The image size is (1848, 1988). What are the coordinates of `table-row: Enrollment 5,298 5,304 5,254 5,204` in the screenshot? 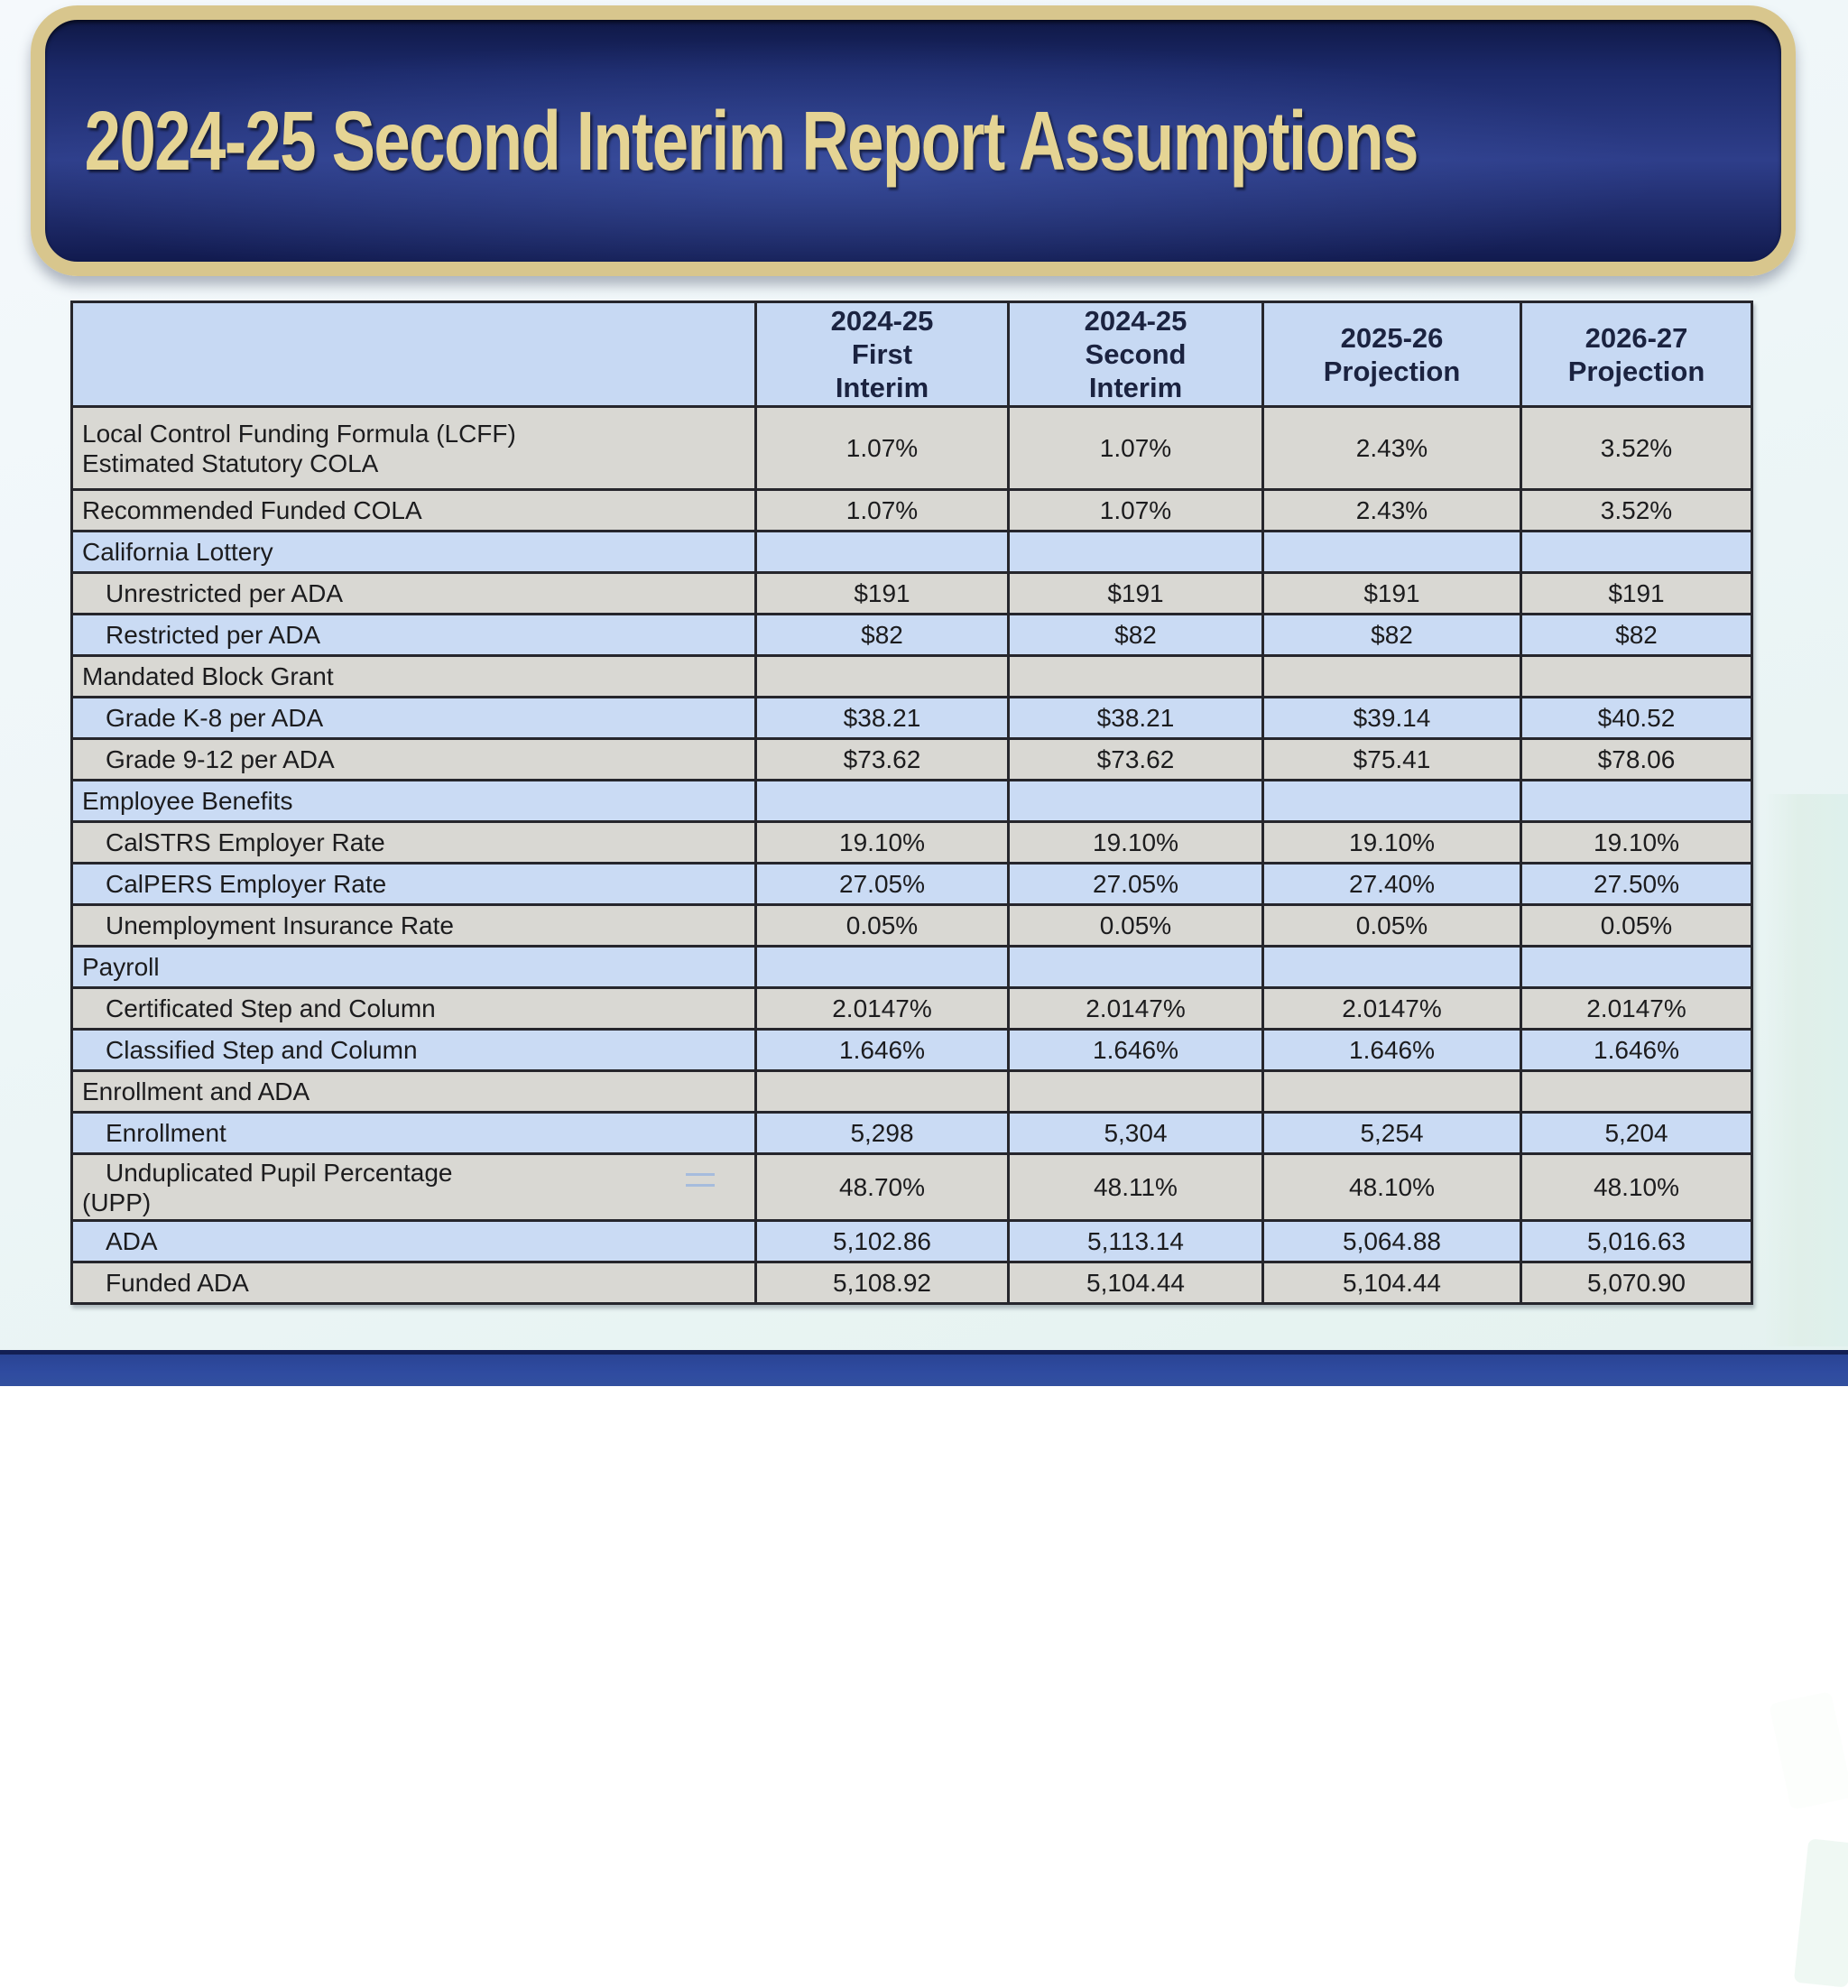 It's located at (911, 1133).